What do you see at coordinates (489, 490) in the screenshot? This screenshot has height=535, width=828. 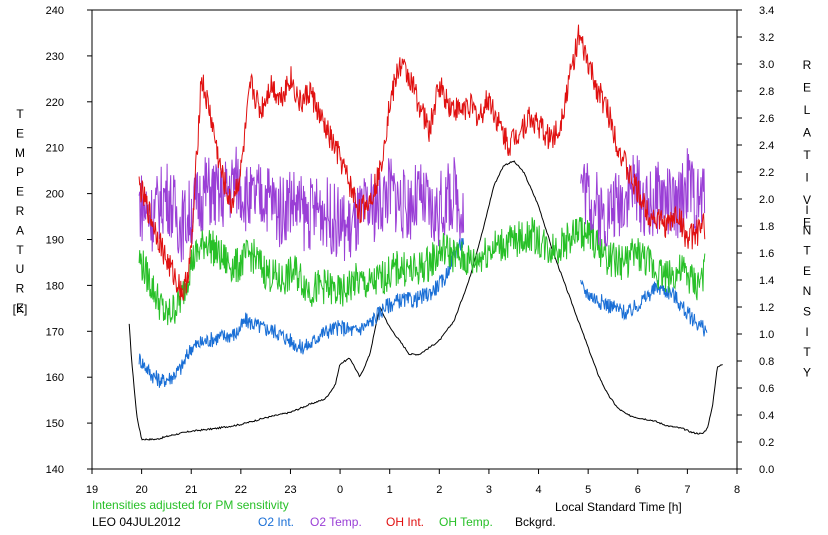 I see `x-tick-label: 3` at bounding box center [489, 490].